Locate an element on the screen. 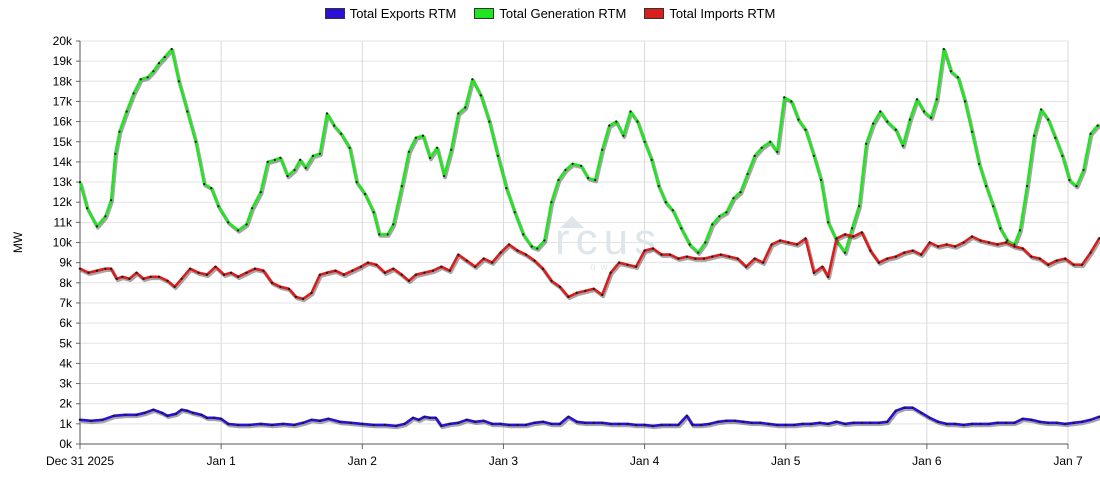 This screenshot has width=1100, height=500. y-tick-label: 5k is located at coordinates (66, 343).